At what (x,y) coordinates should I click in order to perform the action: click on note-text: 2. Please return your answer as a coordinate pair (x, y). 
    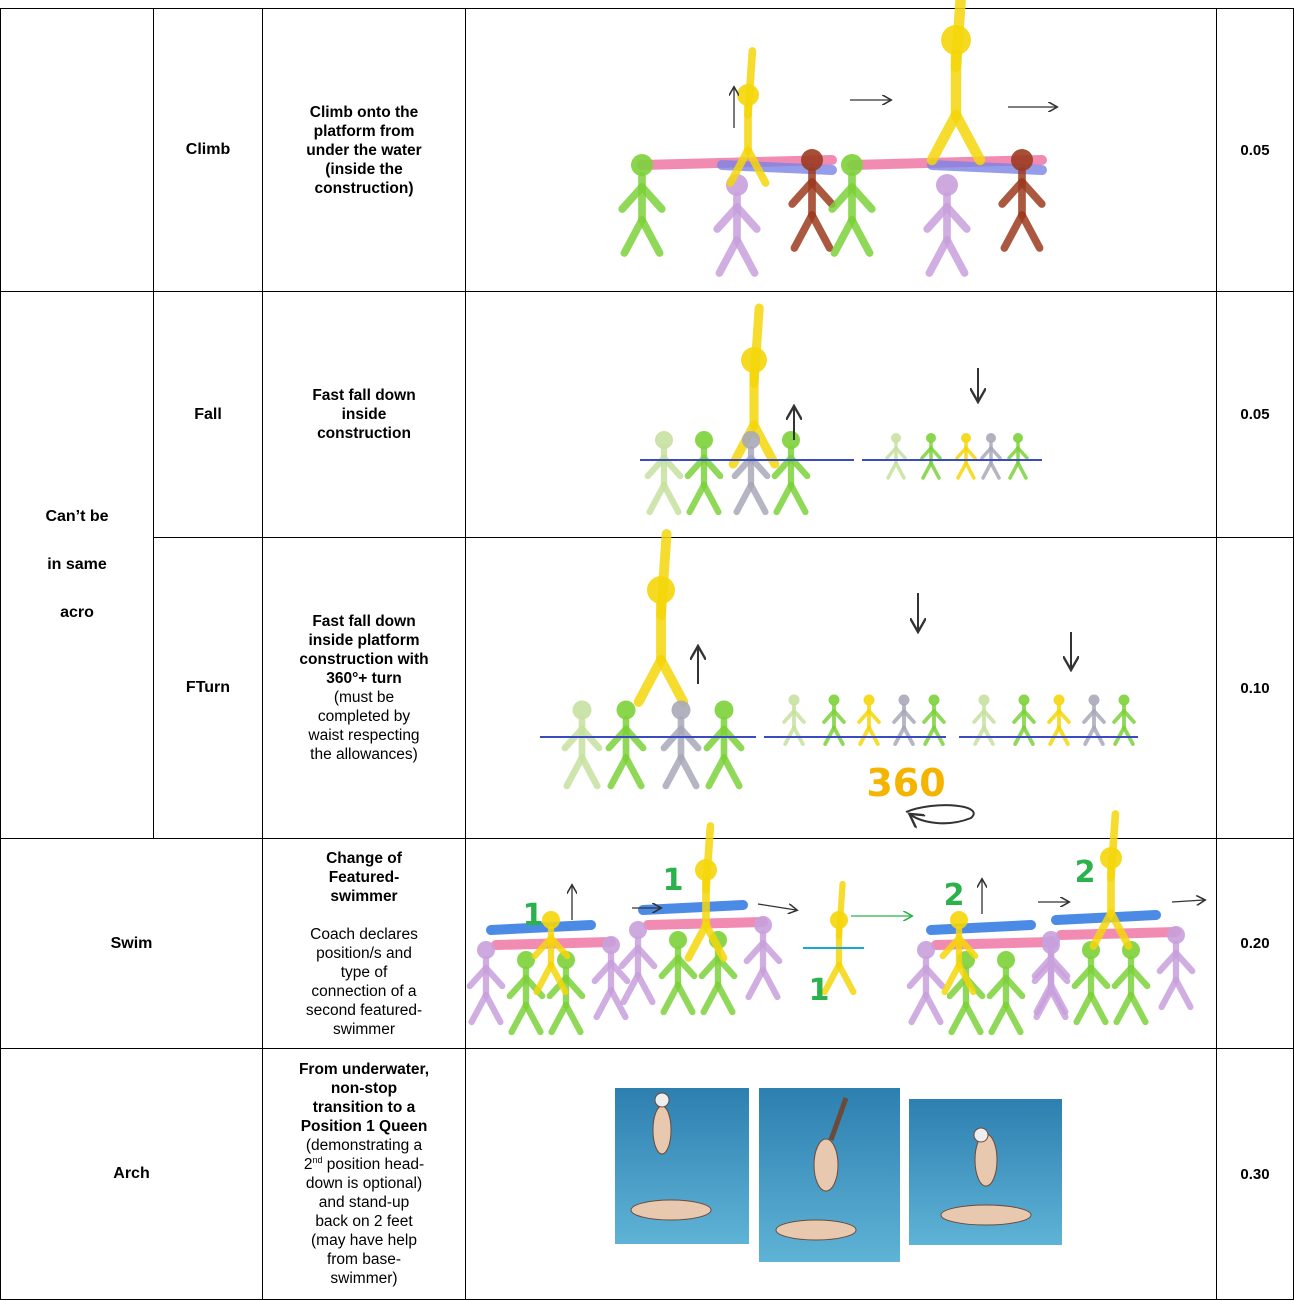
    Looking at the image, I should click on (308, 1164).